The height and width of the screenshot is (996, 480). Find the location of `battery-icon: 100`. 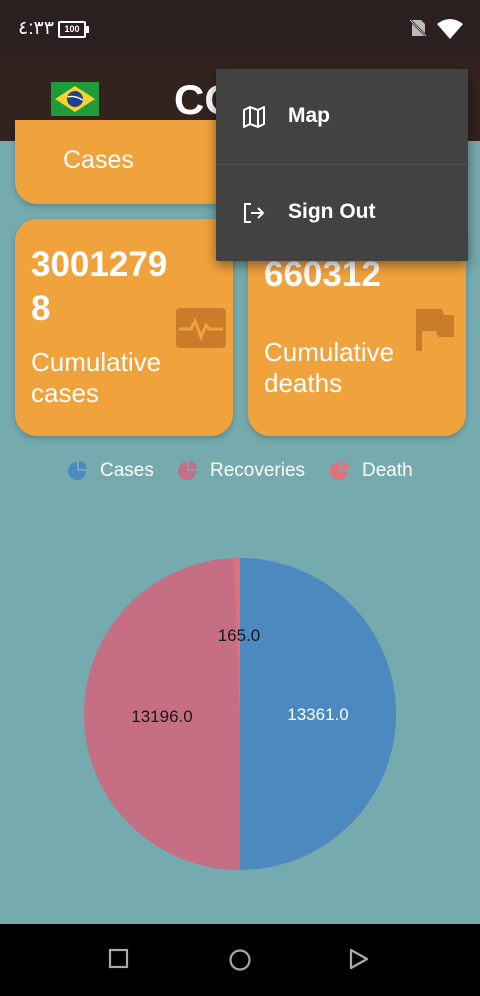

battery-icon: 100 is located at coordinates (73, 29).